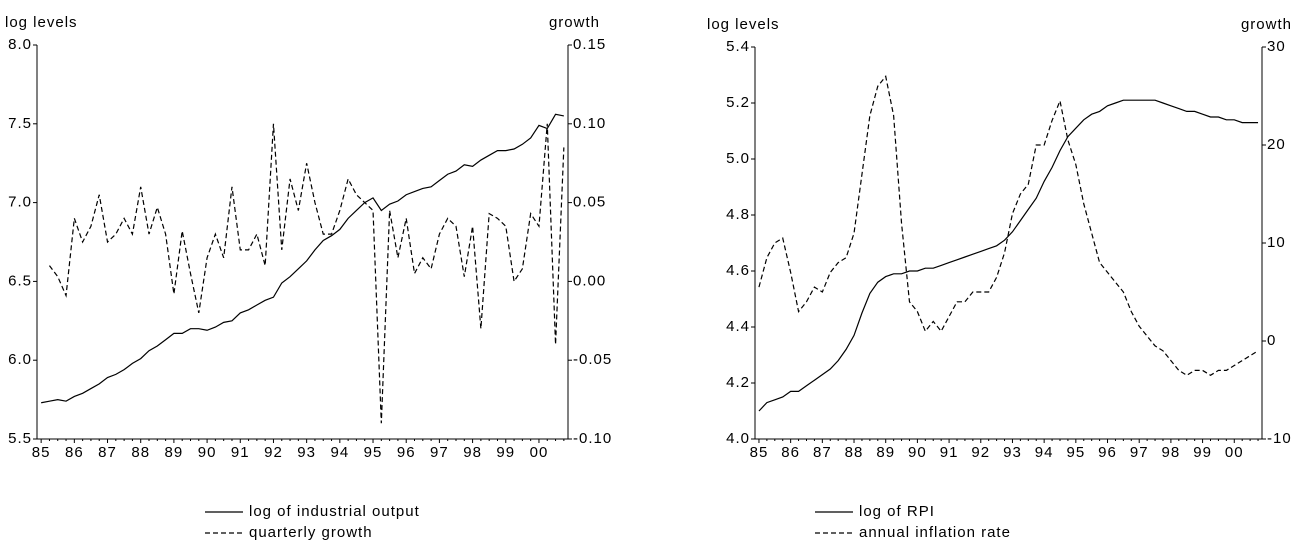 This screenshot has height=545, width=1307. I want to click on y-tick-label: 4.4, so click(738, 326).